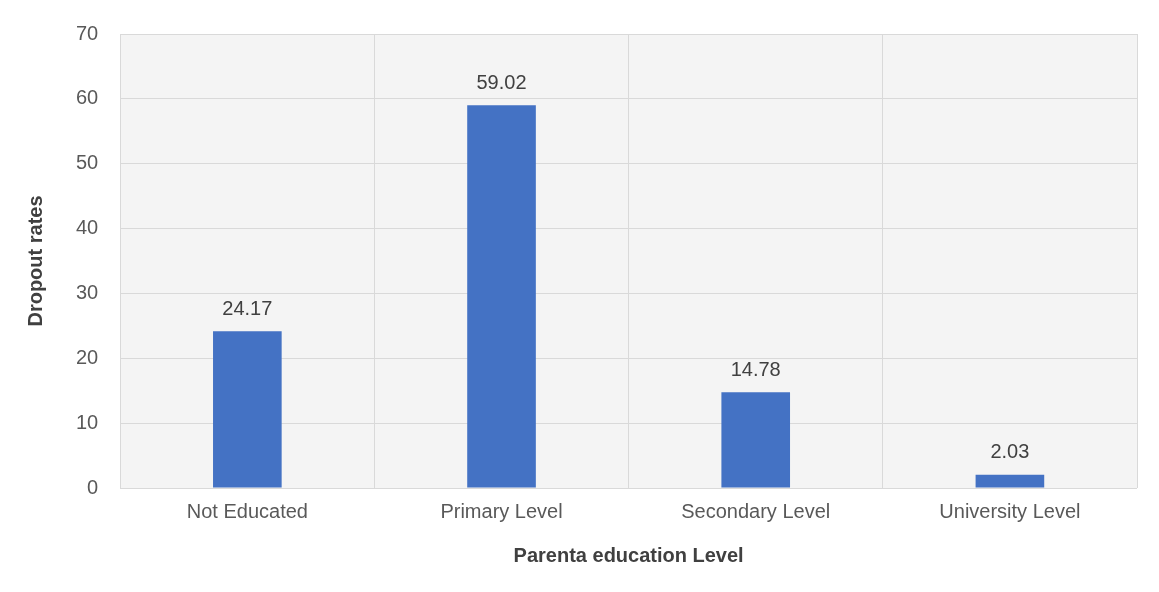 The height and width of the screenshot is (592, 1159). What do you see at coordinates (87, 97) in the screenshot?
I see `y-tick-label: 60` at bounding box center [87, 97].